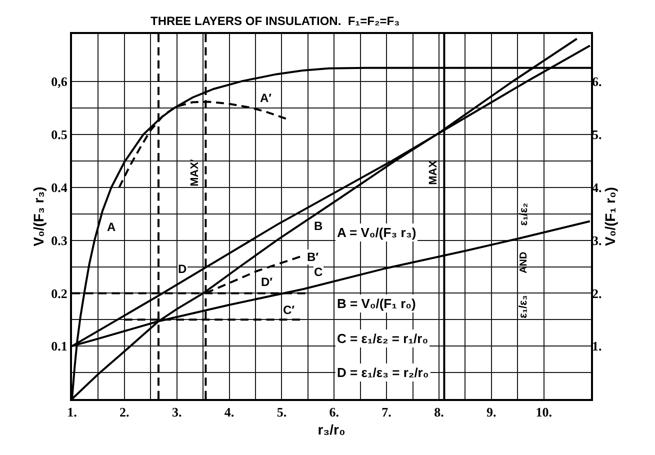 Image resolution: width=655 pixels, height=455 pixels. I want to click on series-label: B′, so click(313, 257).